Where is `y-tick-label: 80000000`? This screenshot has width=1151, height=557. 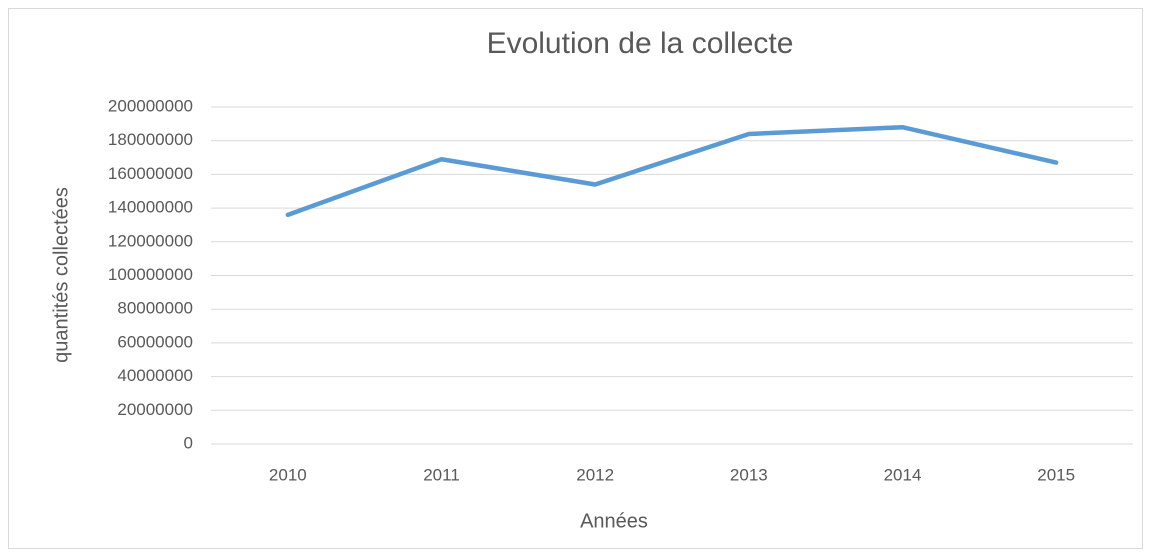
y-tick-label: 80000000 is located at coordinates (155, 308).